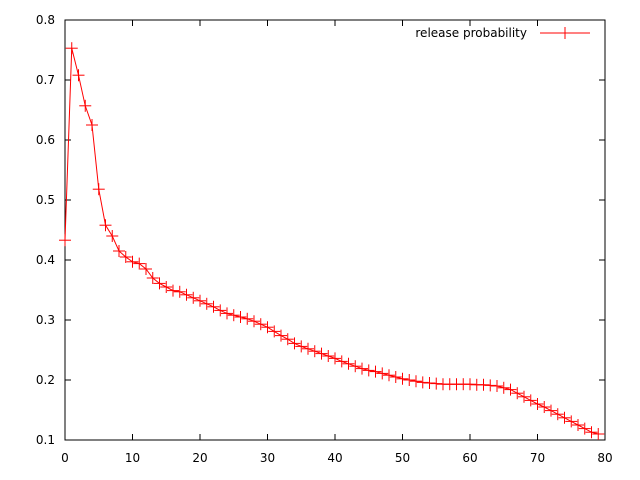  I want to click on y-tick-label: 0.2, so click(45, 380).